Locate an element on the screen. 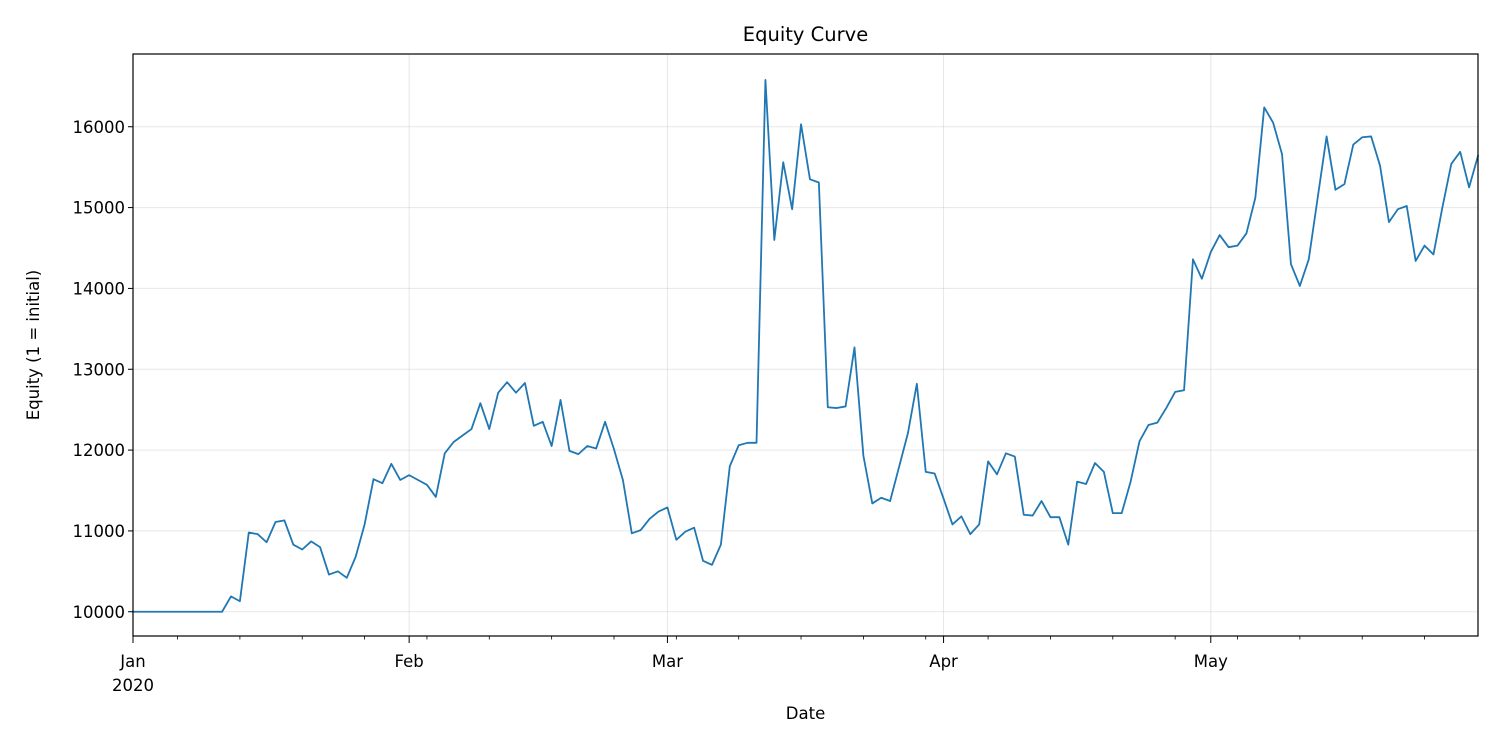 This screenshot has height=750, width=1500. y-tick-label: 10000 is located at coordinates (99, 612).